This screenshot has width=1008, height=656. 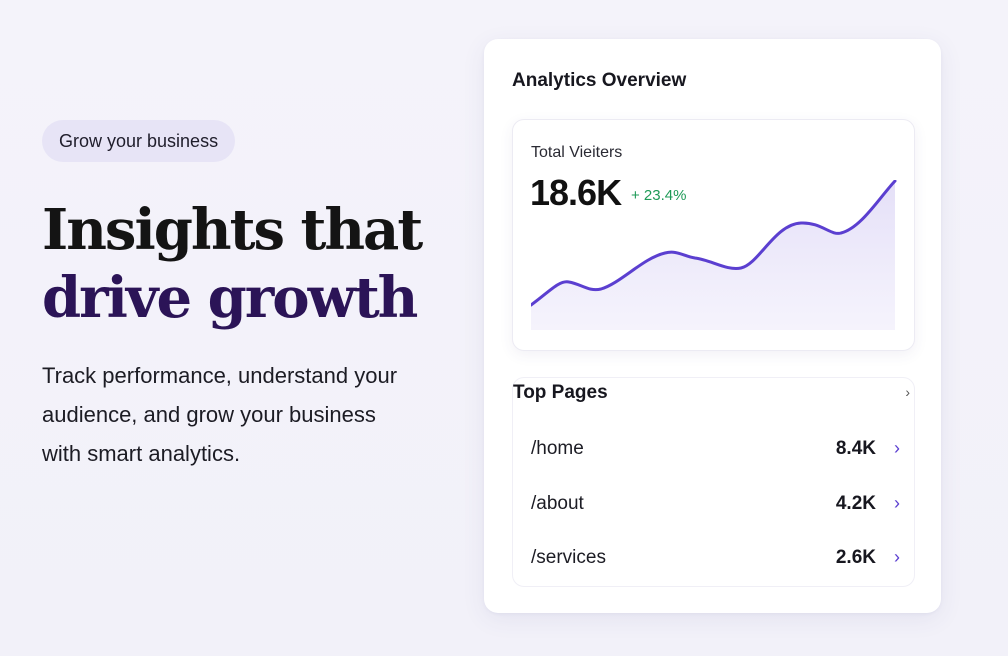 What do you see at coordinates (230, 298) in the screenshot?
I see `headline-line-2: drive growth` at bounding box center [230, 298].